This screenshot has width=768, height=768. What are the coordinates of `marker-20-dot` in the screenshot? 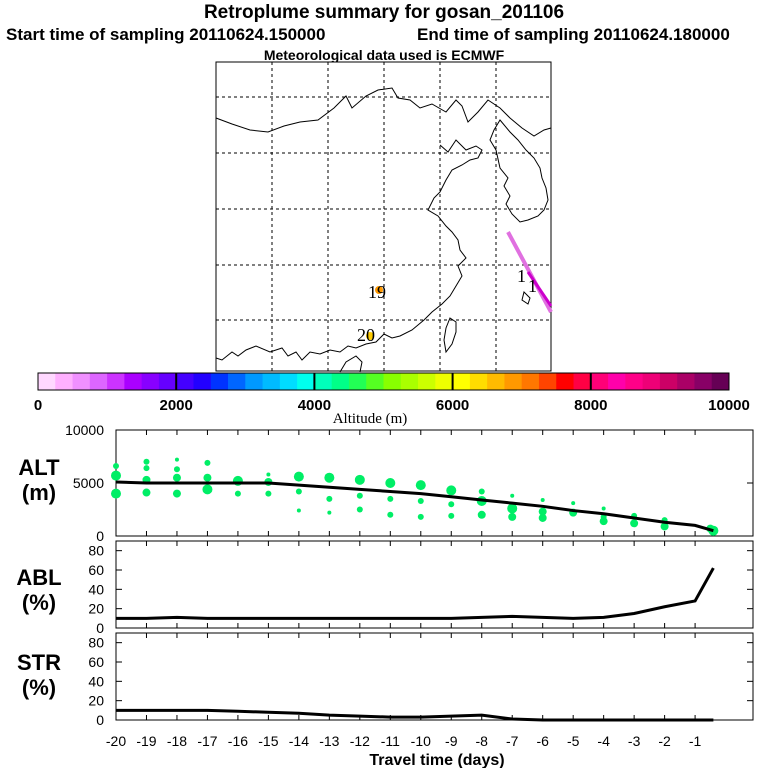 It's located at (370, 336).